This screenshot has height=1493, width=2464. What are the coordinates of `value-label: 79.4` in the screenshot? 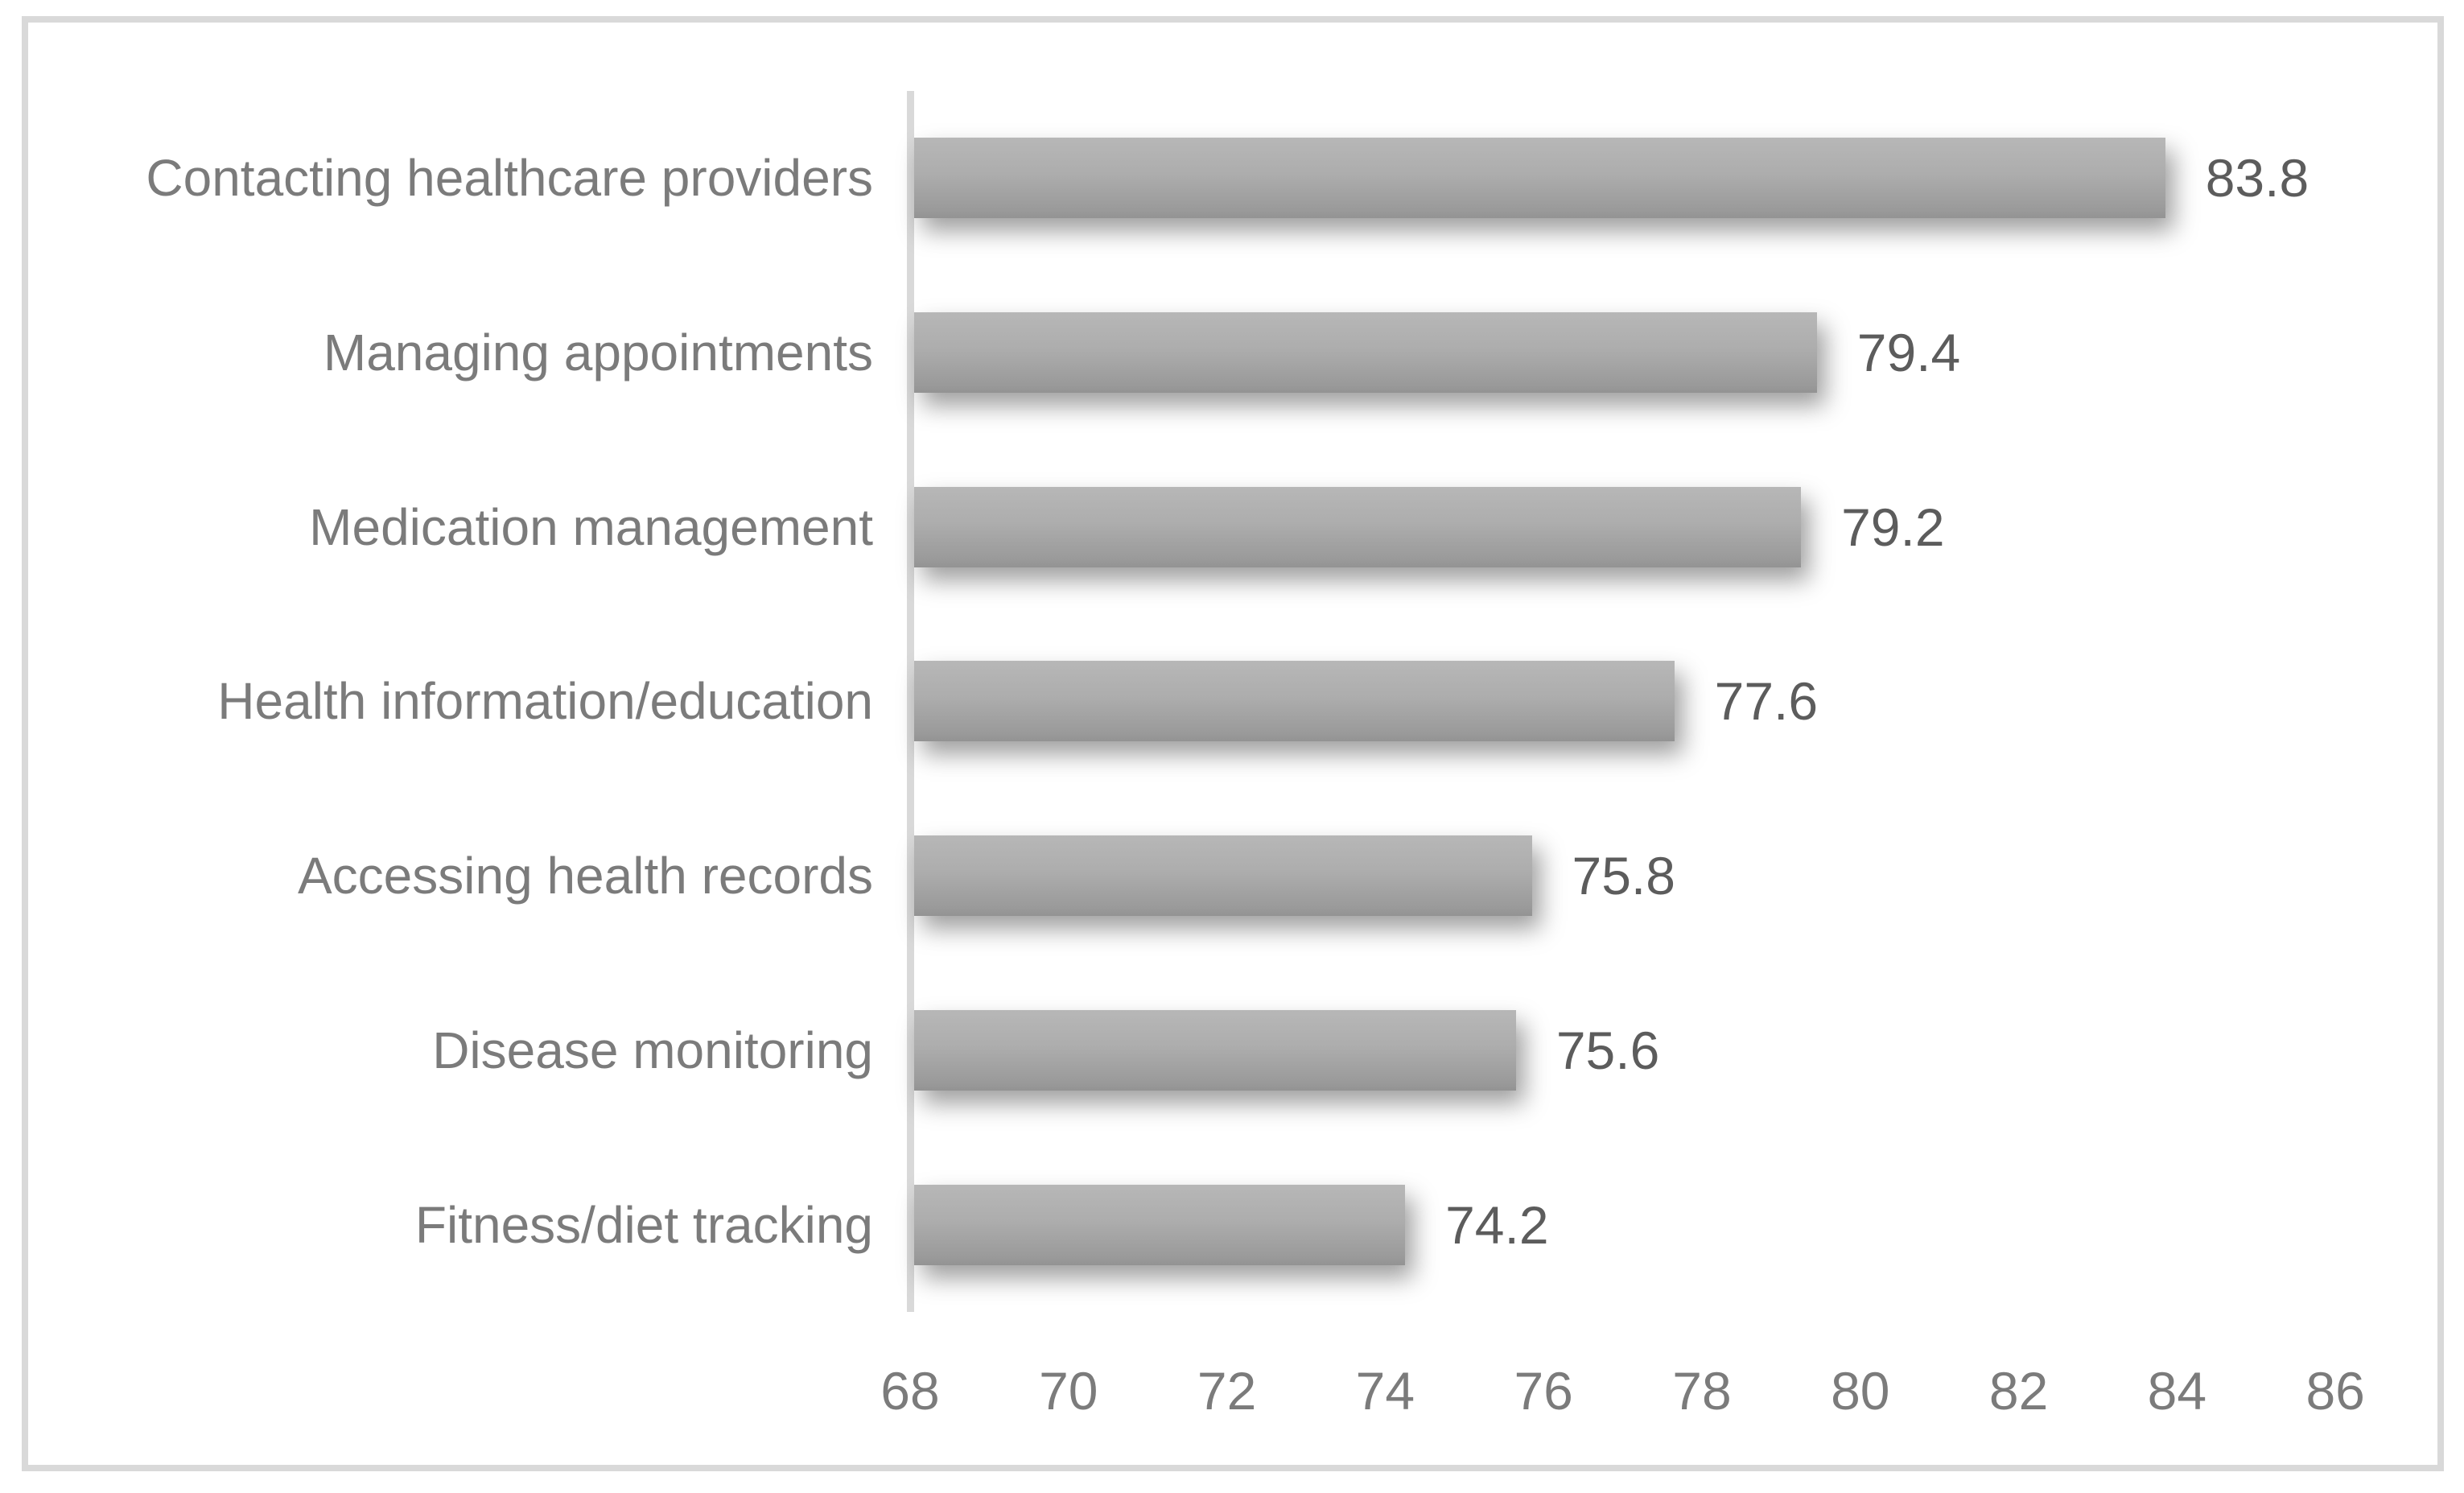 It's located at (1908, 353).